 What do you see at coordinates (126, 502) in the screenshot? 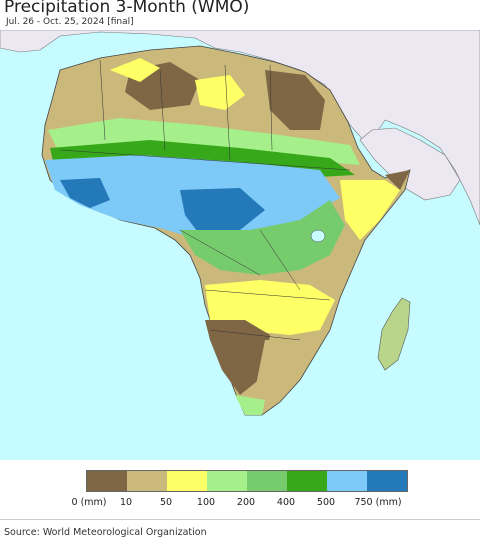
I see `legend-label-1: 10` at bounding box center [126, 502].